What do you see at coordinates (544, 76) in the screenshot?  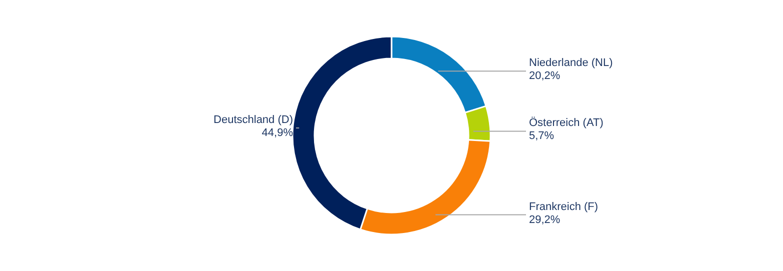 I see `data-label: 20,2%` at bounding box center [544, 76].